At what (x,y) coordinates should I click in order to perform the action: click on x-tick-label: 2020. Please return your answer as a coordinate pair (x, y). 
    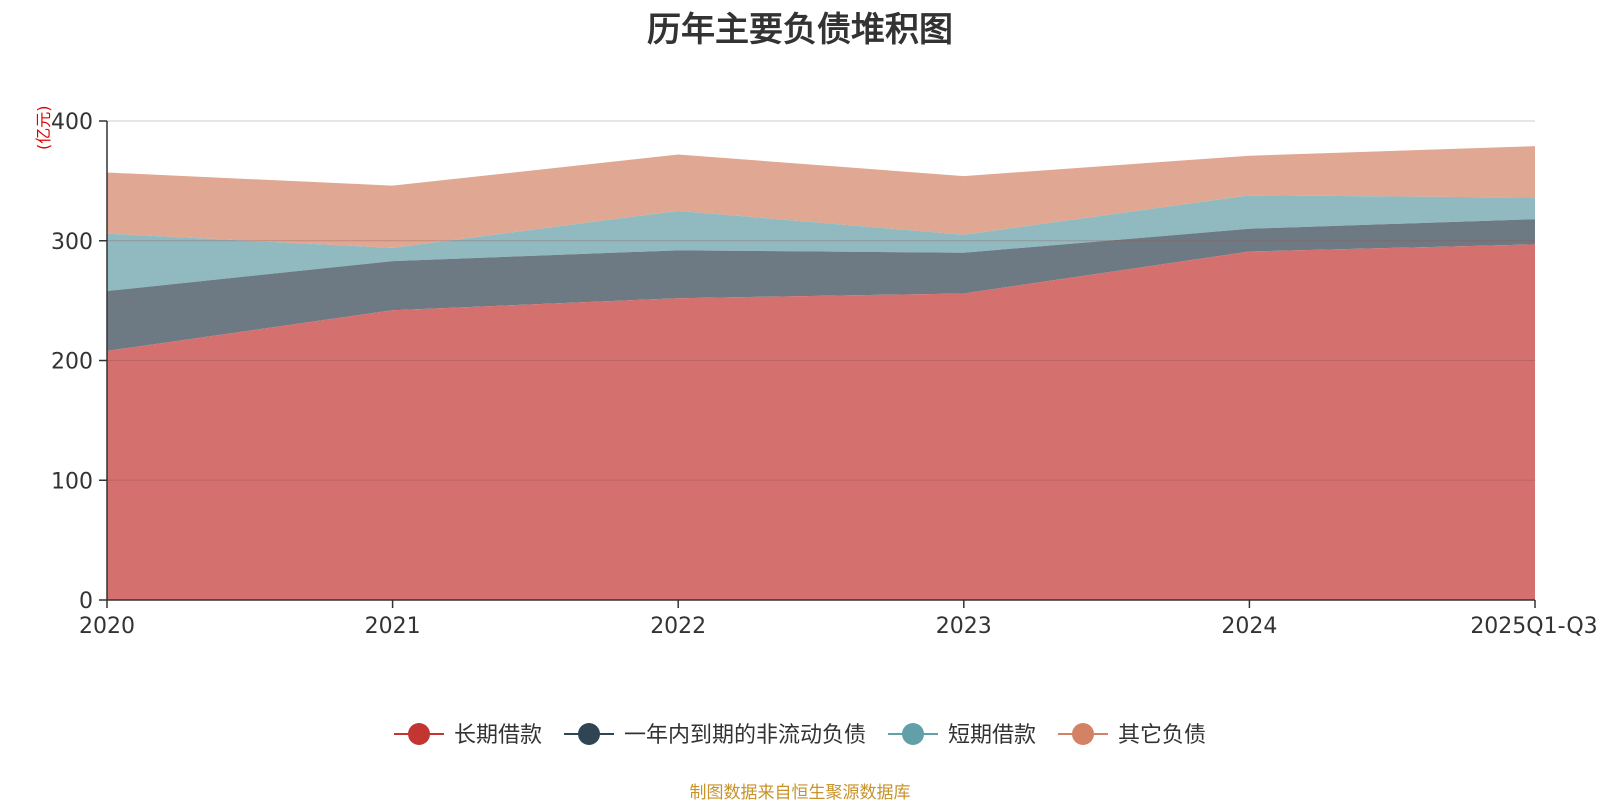
    Looking at the image, I should click on (107, 626).